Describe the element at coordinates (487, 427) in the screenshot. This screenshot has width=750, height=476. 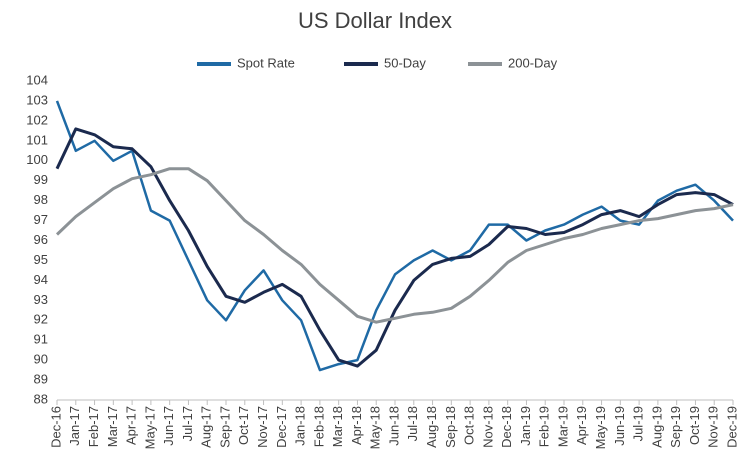
I see `x-tick-label: Nov-18` at that location.